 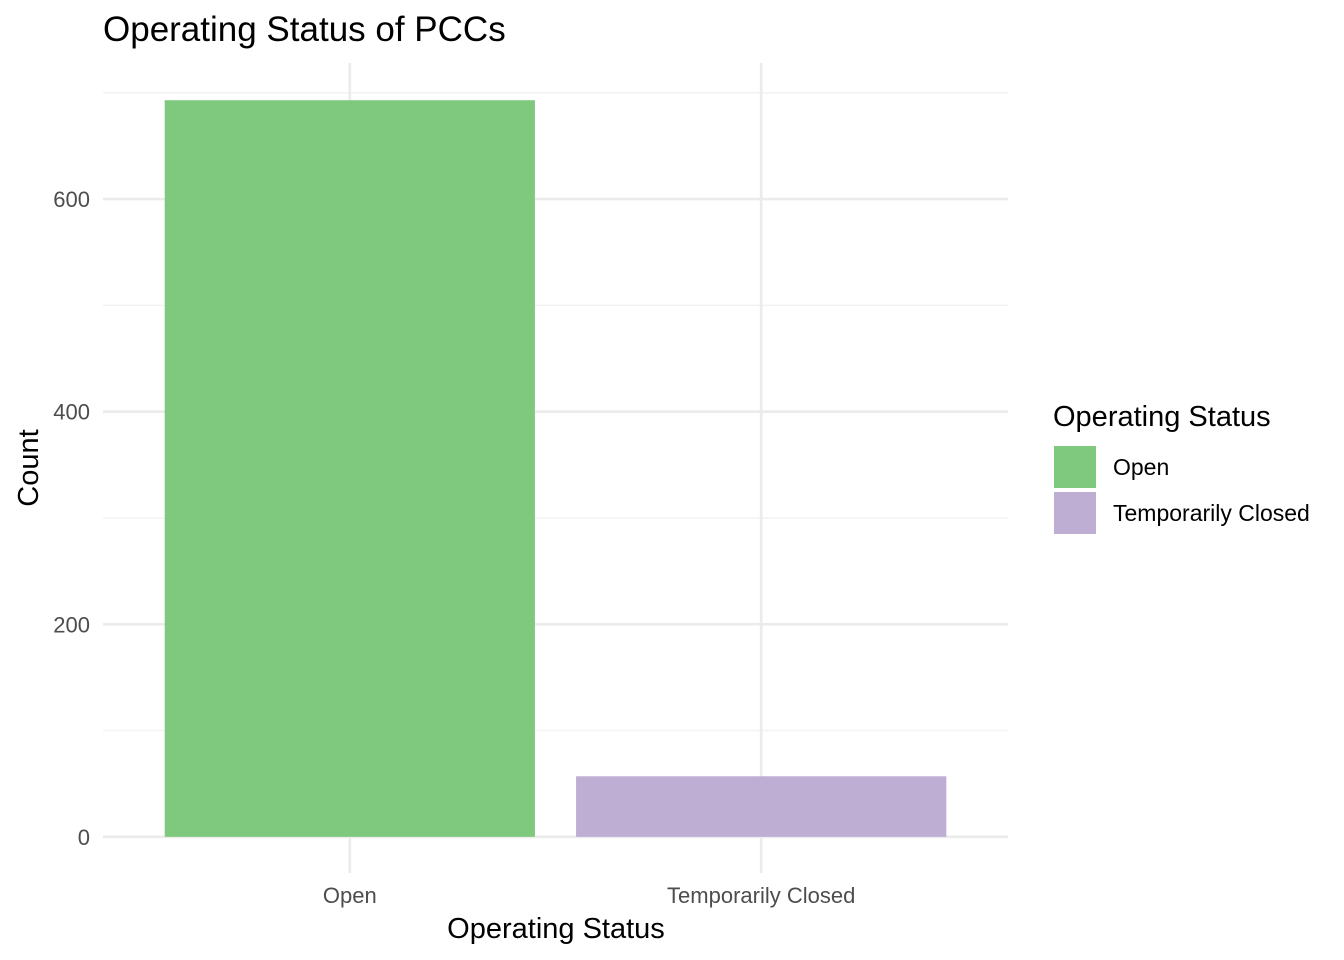 I want to click on x-tick-label: Temporarily Closed, so click(x=761, y=895).